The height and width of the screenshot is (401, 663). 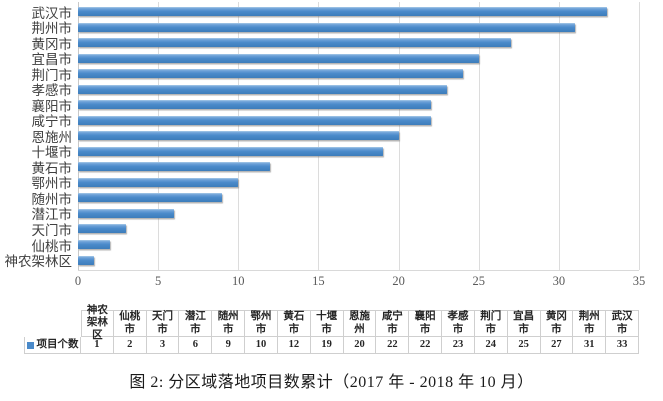 What do you see at coordinates (86, 260) in the screenshot?
I see `bar-神农架林区` at bounding box center [86, 260].